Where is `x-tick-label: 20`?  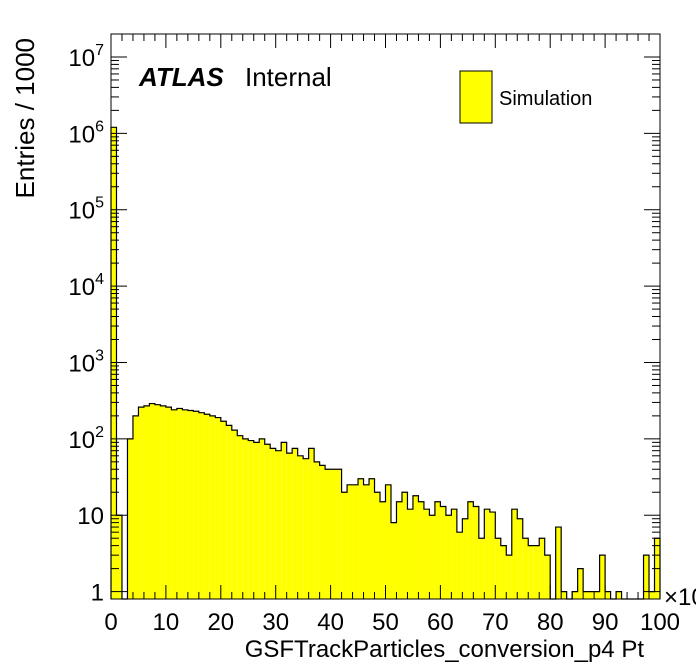
x-tick-label: 20 is located at coordinates (220, 622).